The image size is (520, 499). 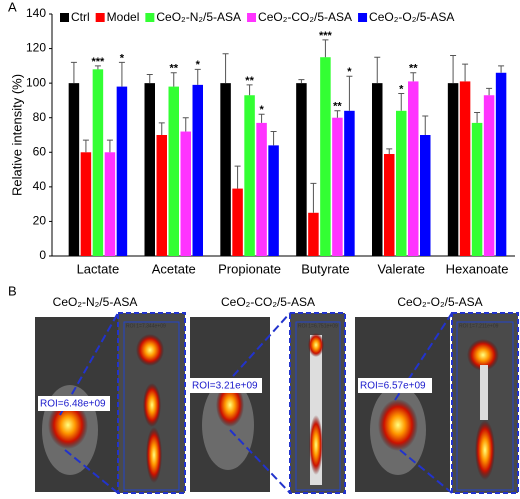 I want to click on x-tick-label: Hexanoate, so click(x=477, y=268).